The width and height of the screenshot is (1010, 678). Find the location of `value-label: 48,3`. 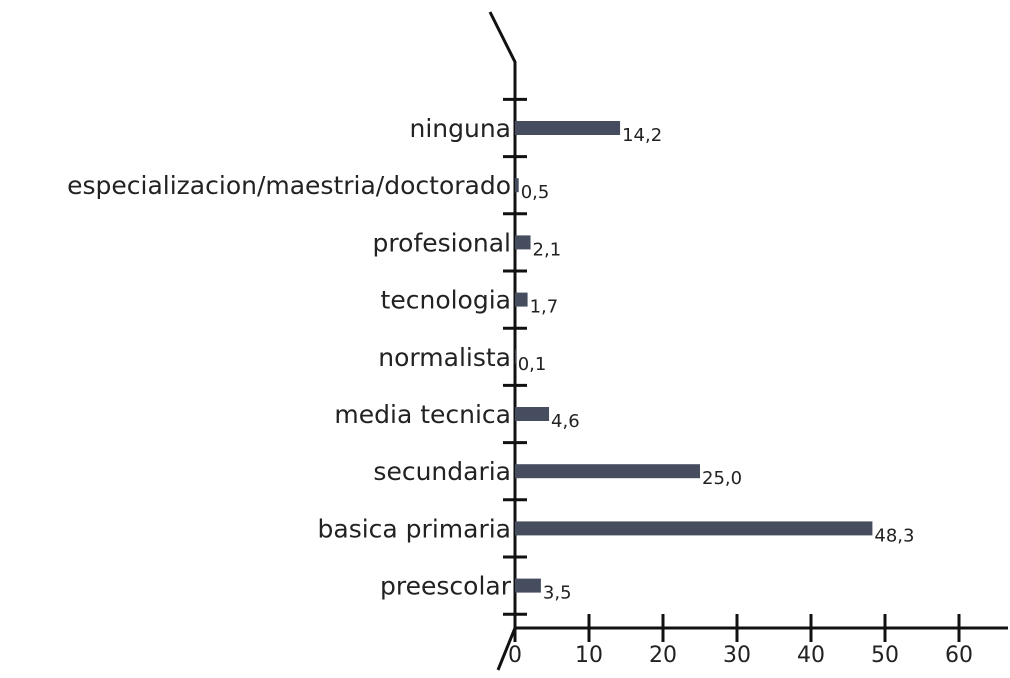

value-label: 48,3 is located at coordinates (894, 535).